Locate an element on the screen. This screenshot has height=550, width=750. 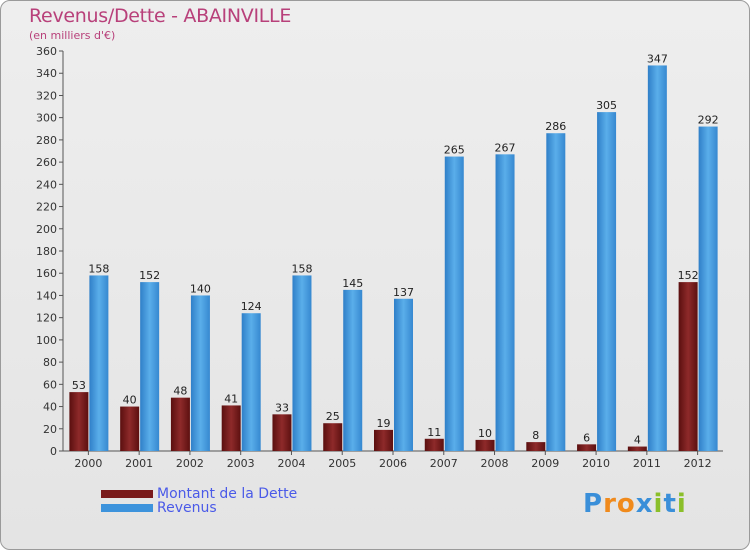
data-label-revenue: 265 is located at coordinates (454, 150).